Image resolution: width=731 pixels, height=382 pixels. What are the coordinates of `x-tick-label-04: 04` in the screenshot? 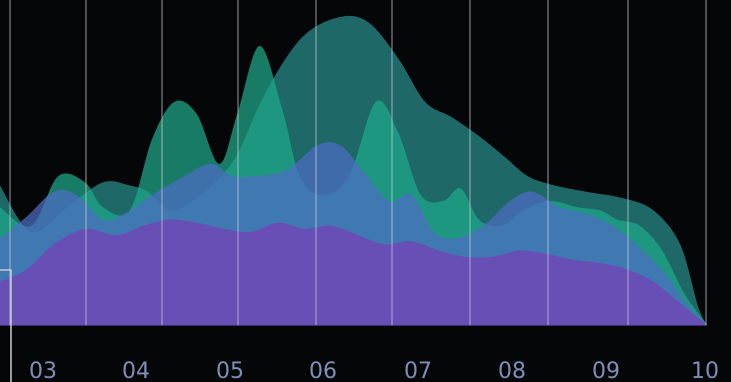 It's located at (136, 370).